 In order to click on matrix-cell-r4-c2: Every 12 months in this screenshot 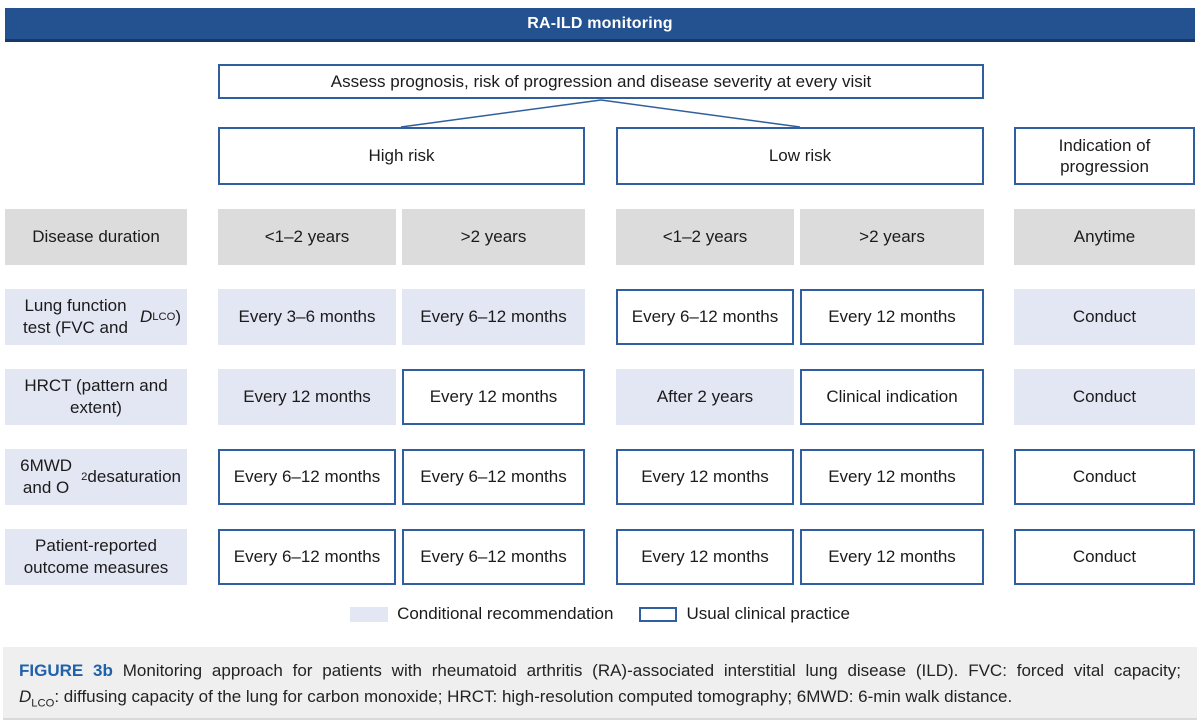, I will do `click(705, 557)`.